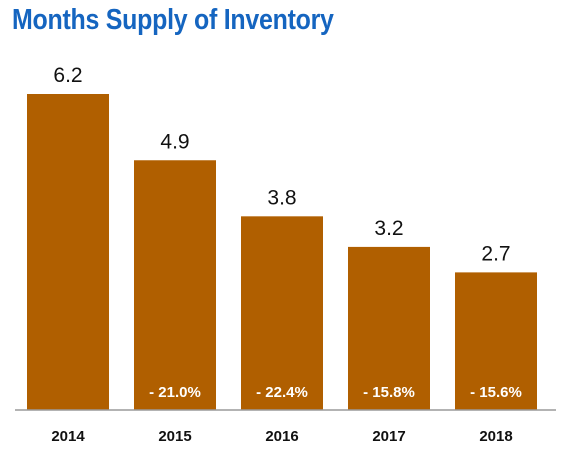  Describe the element at coordinates (282, 392) in the screenshot. I see `change-label-2016: - 22.4%` at that location.